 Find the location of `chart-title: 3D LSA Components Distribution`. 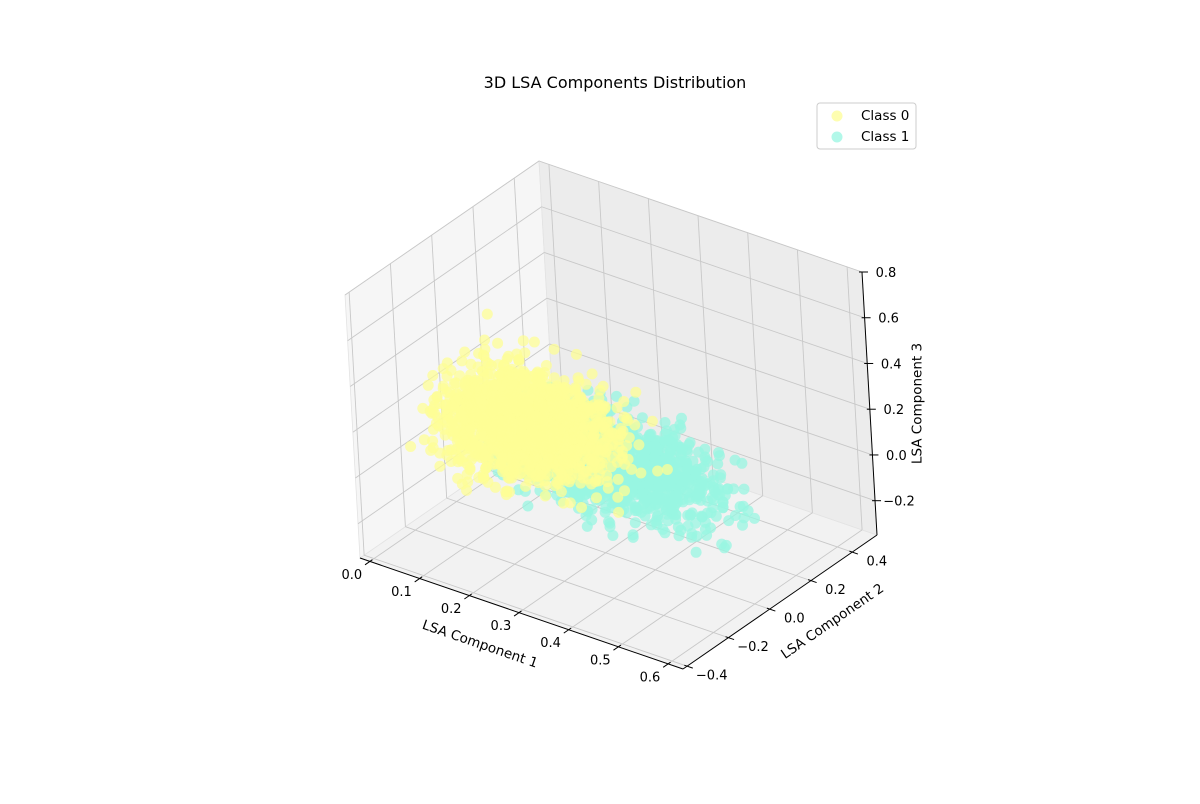

chart-title: 3D LSA Components Distribution is located at coordinates (615, 82).